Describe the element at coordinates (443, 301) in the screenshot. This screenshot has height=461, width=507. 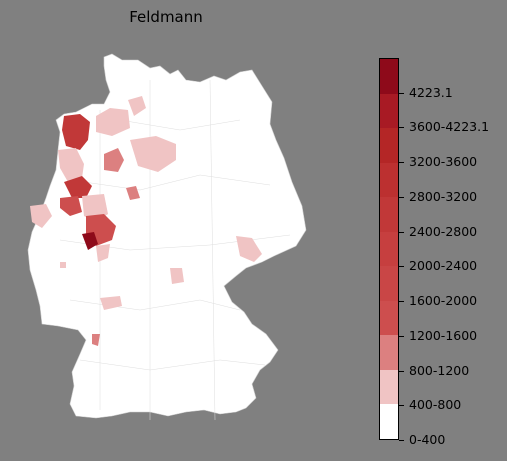
I see `legend-label: 1600-2000` at that location.